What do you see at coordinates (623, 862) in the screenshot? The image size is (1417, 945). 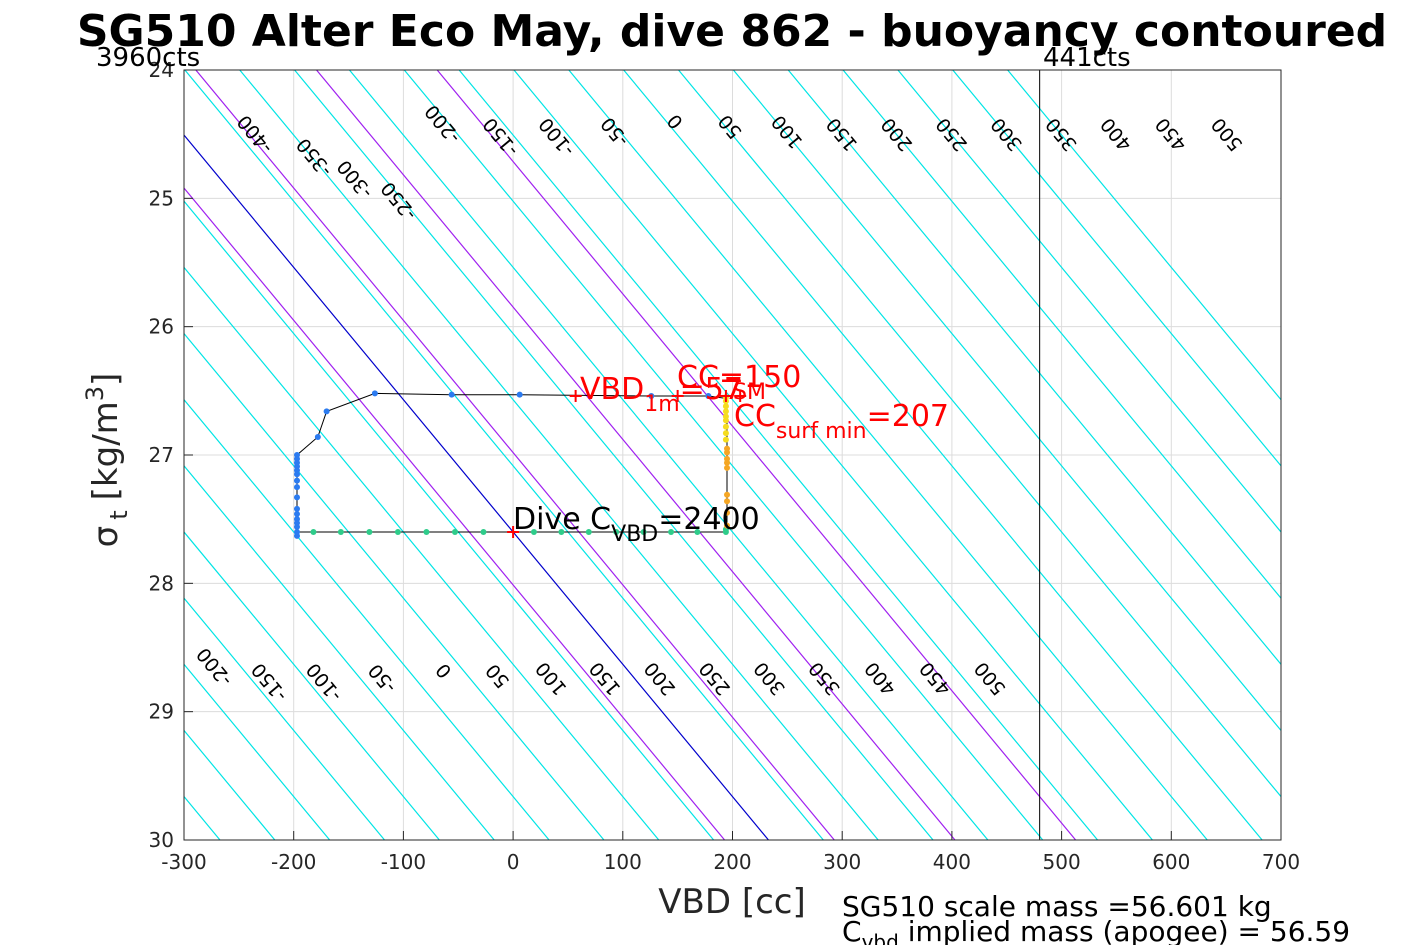 I see `x-tick-label: 100` at bounding box center [623, 862].